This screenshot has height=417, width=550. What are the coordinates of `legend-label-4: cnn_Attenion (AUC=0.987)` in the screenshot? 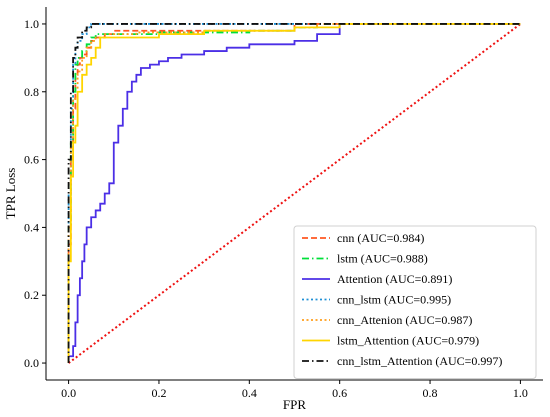 It's located at (404, 320).